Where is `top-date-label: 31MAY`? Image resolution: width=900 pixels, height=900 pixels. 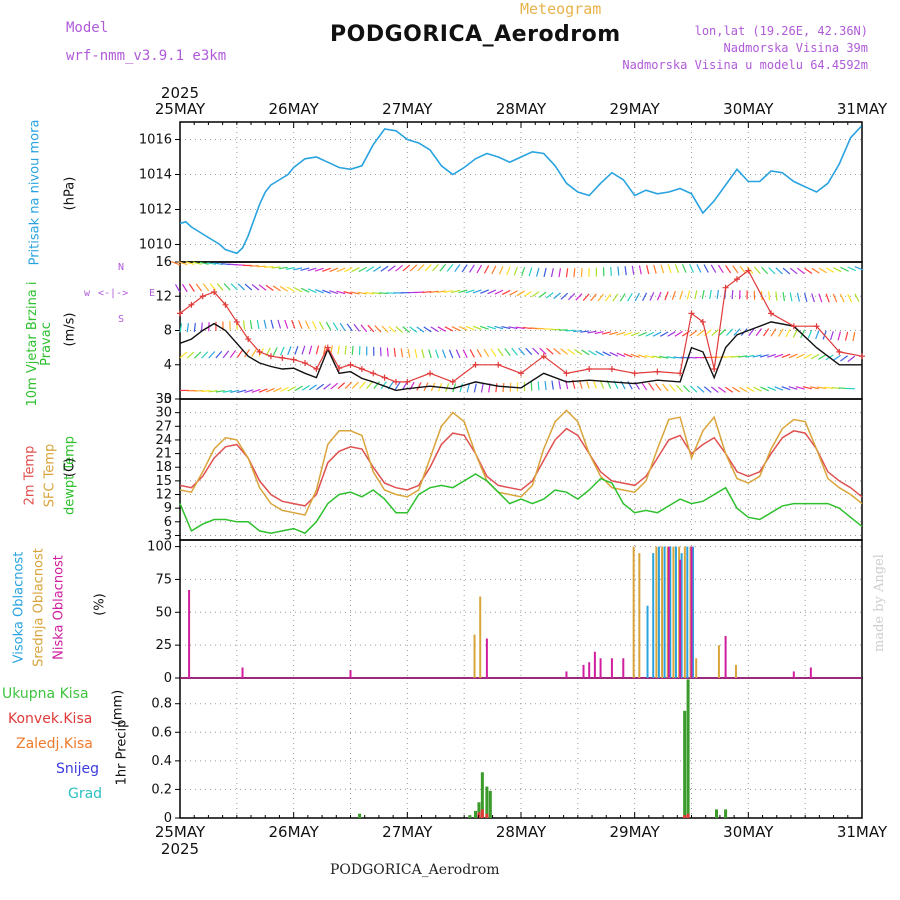
top-date-label: 31MAY is located at coordinates (862, 109).